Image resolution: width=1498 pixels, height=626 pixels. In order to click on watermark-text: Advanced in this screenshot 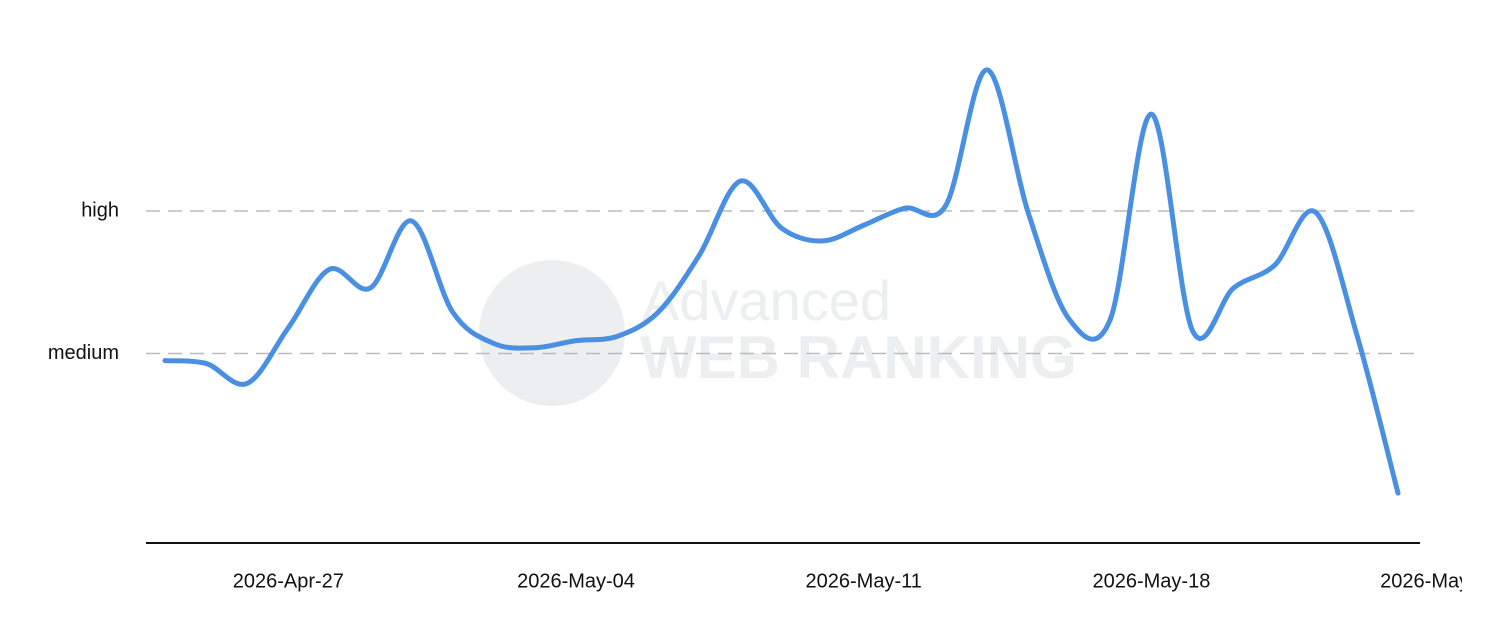, I will do `click(766, 300)`.